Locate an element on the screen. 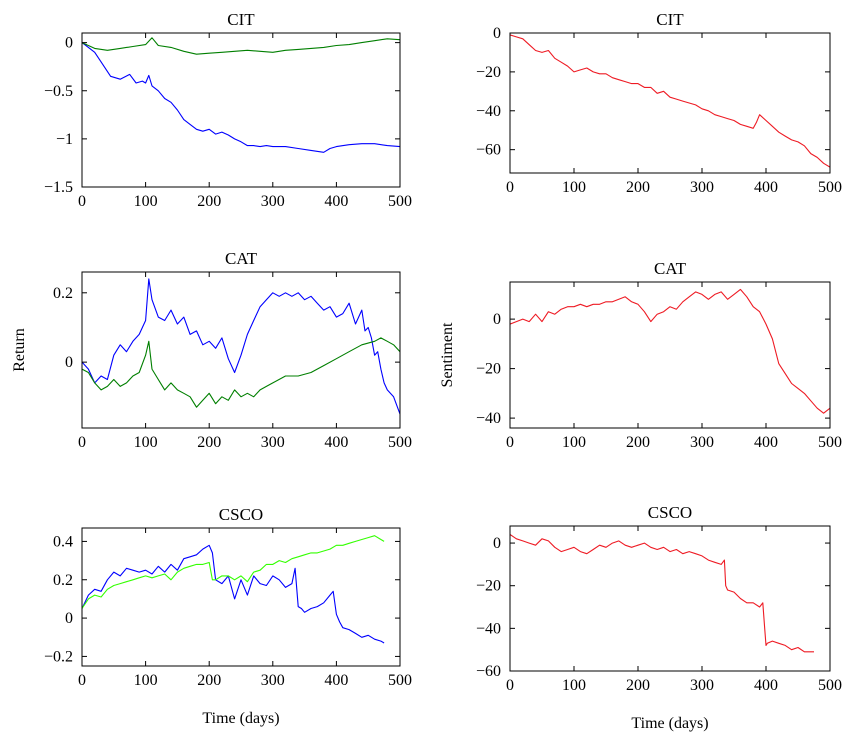 The image size is (850, 733). y-axis-label: Sentiment is located at coordinates (447, 354).